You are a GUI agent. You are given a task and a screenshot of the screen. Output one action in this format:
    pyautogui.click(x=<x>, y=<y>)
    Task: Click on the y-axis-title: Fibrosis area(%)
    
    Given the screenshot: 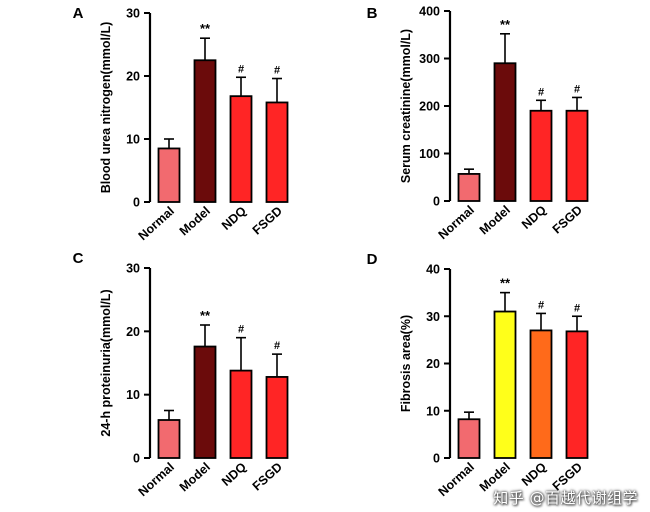 What is the action you would take?
    pyautogui.click(x=406, y=363)
    